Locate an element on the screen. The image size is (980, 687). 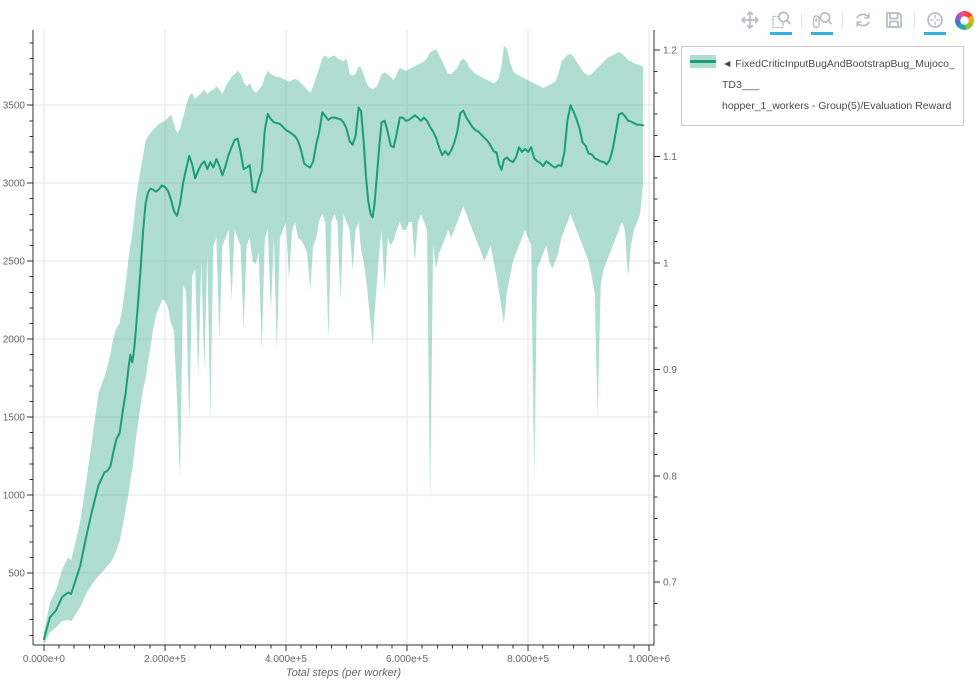
bokeh-logo-icon is located at coordinates (964, 20).